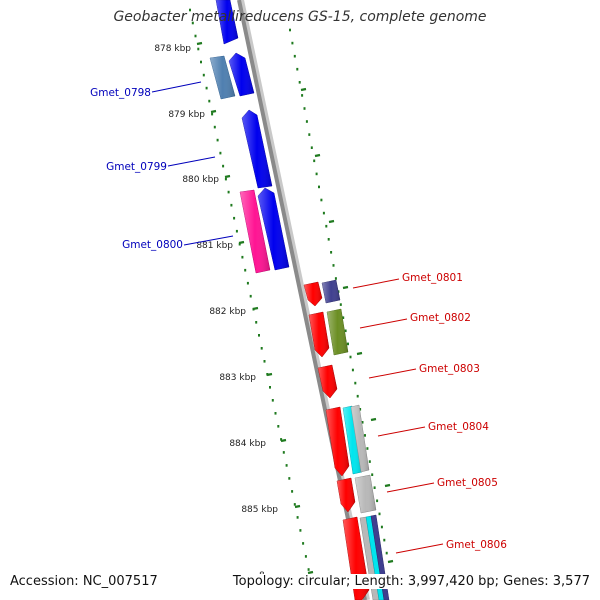  What do you see at coordinates (467, 483) in the screenshot?
I see `gene-label-gmet-0805: Gmet_0805` at bounding box center [467, 483].